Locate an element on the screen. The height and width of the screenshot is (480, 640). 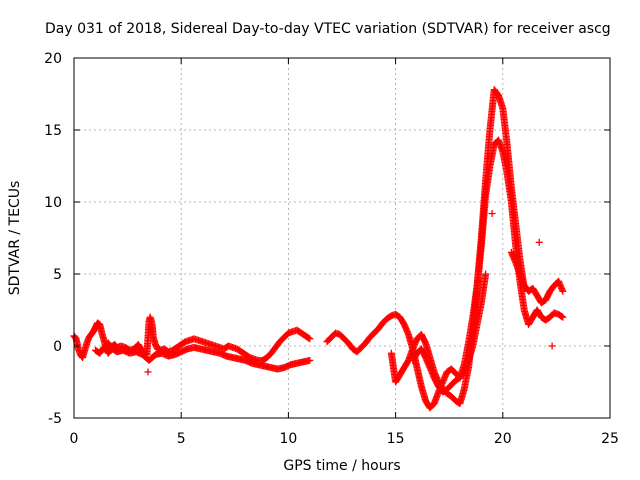
y-tick-label: 15 is located at coordinates (53, 131).